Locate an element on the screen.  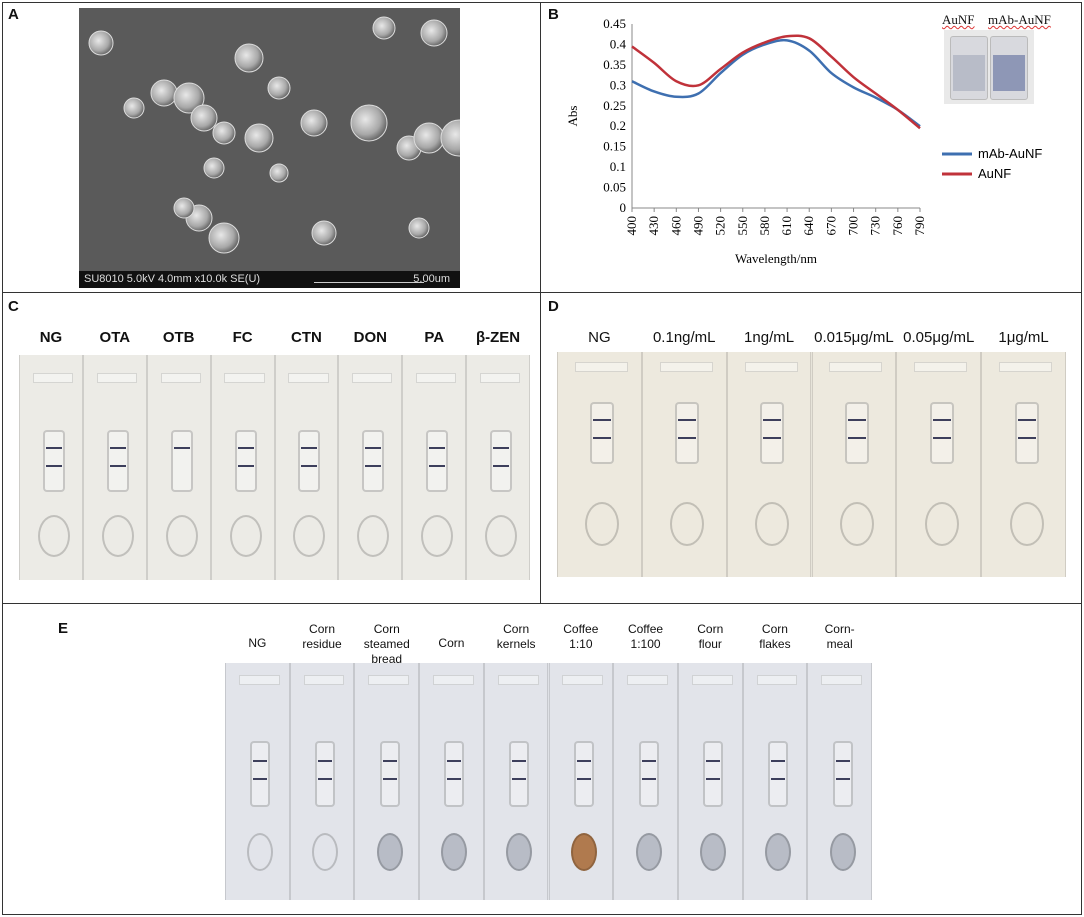
grid-col is located at coordinates (540, 303).